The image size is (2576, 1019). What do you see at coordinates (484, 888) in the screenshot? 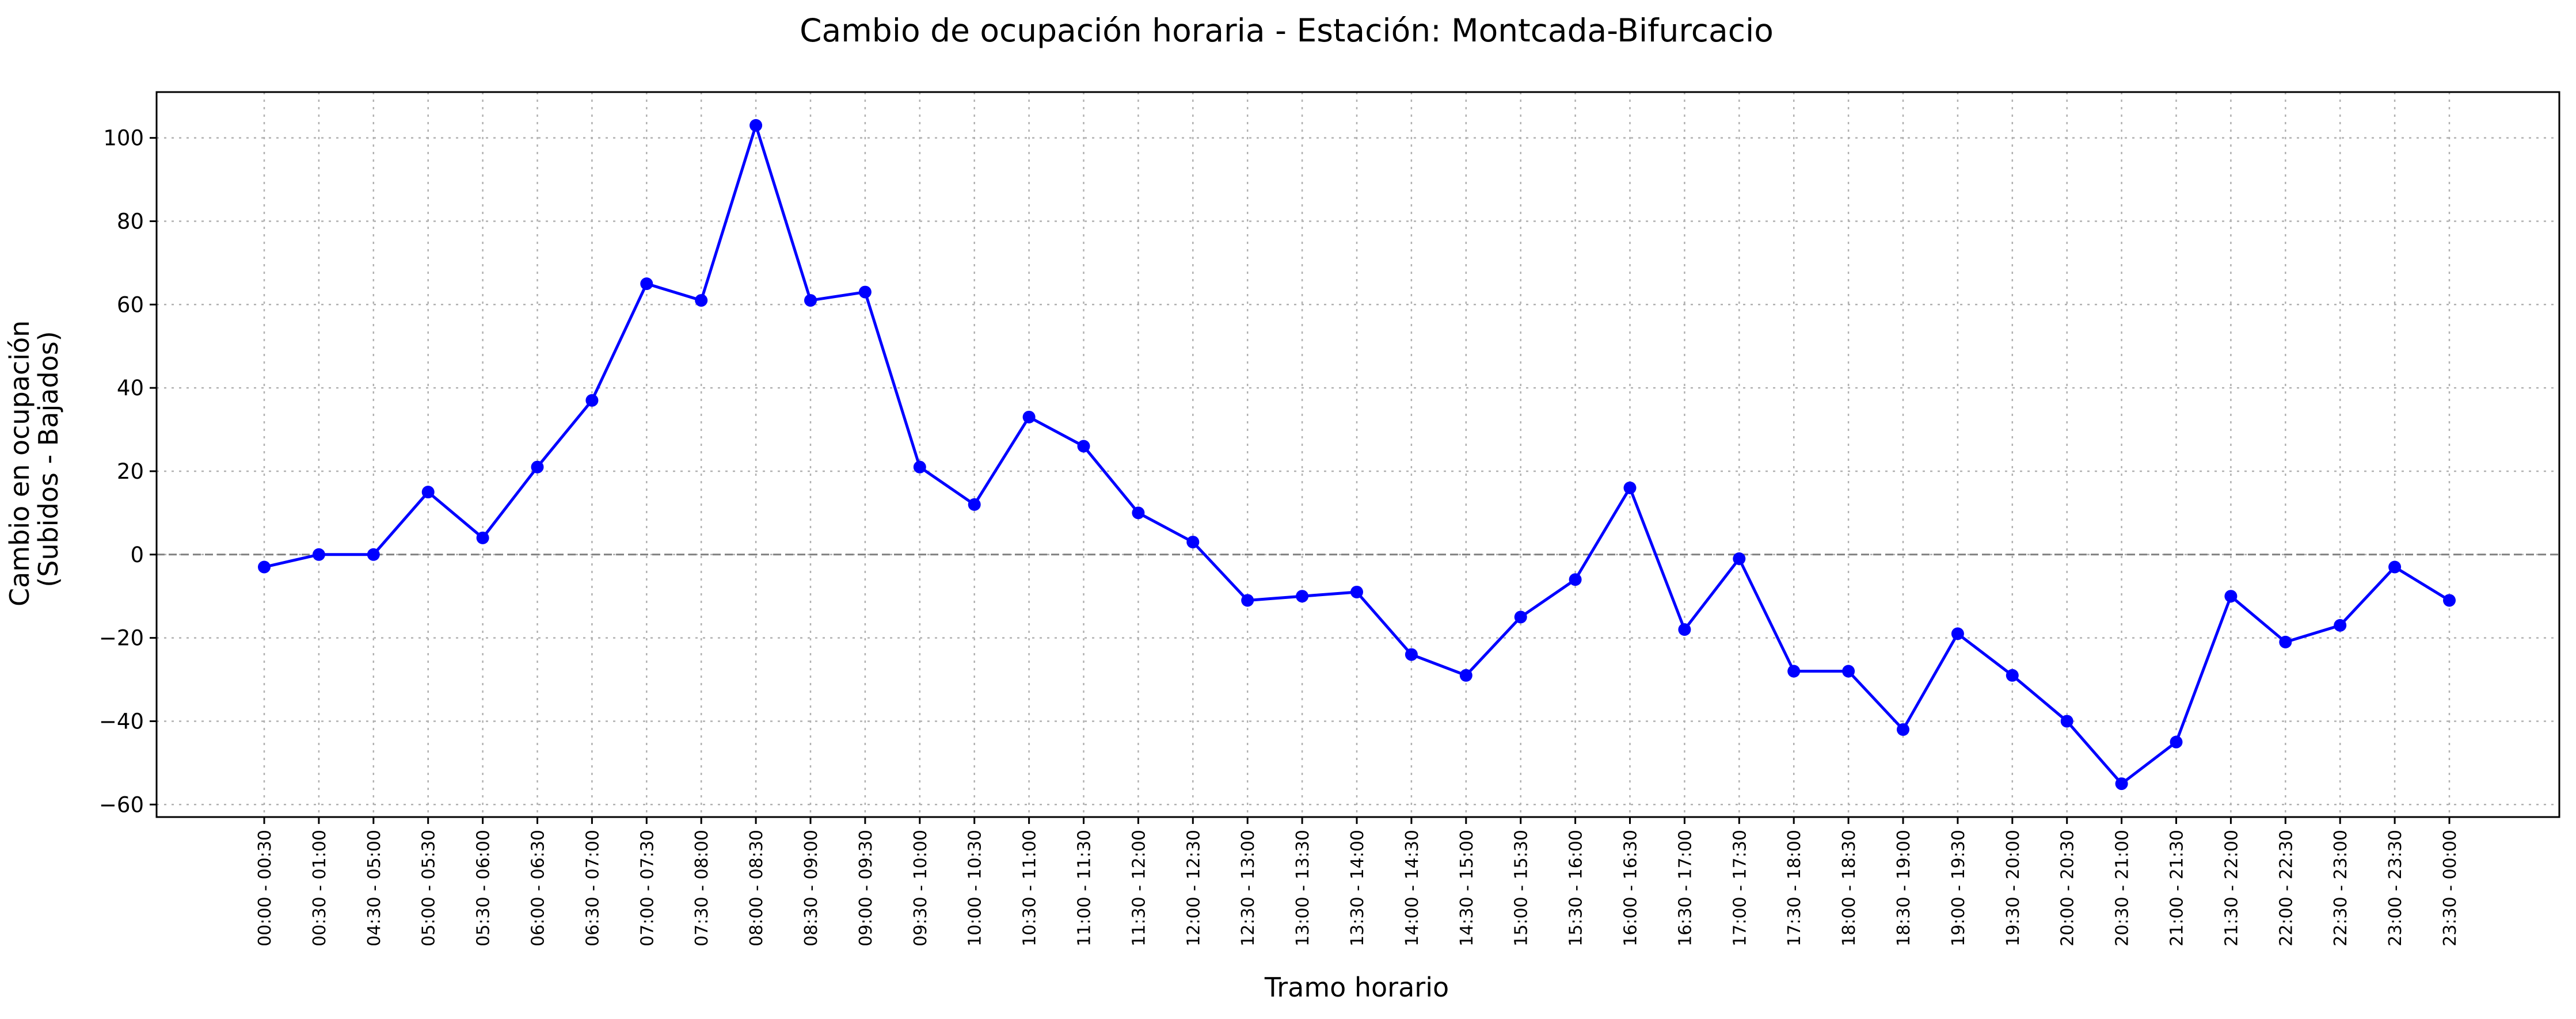
I see `x-tick-label: 05:30 - 06:00` at bounding box center [484, 888].